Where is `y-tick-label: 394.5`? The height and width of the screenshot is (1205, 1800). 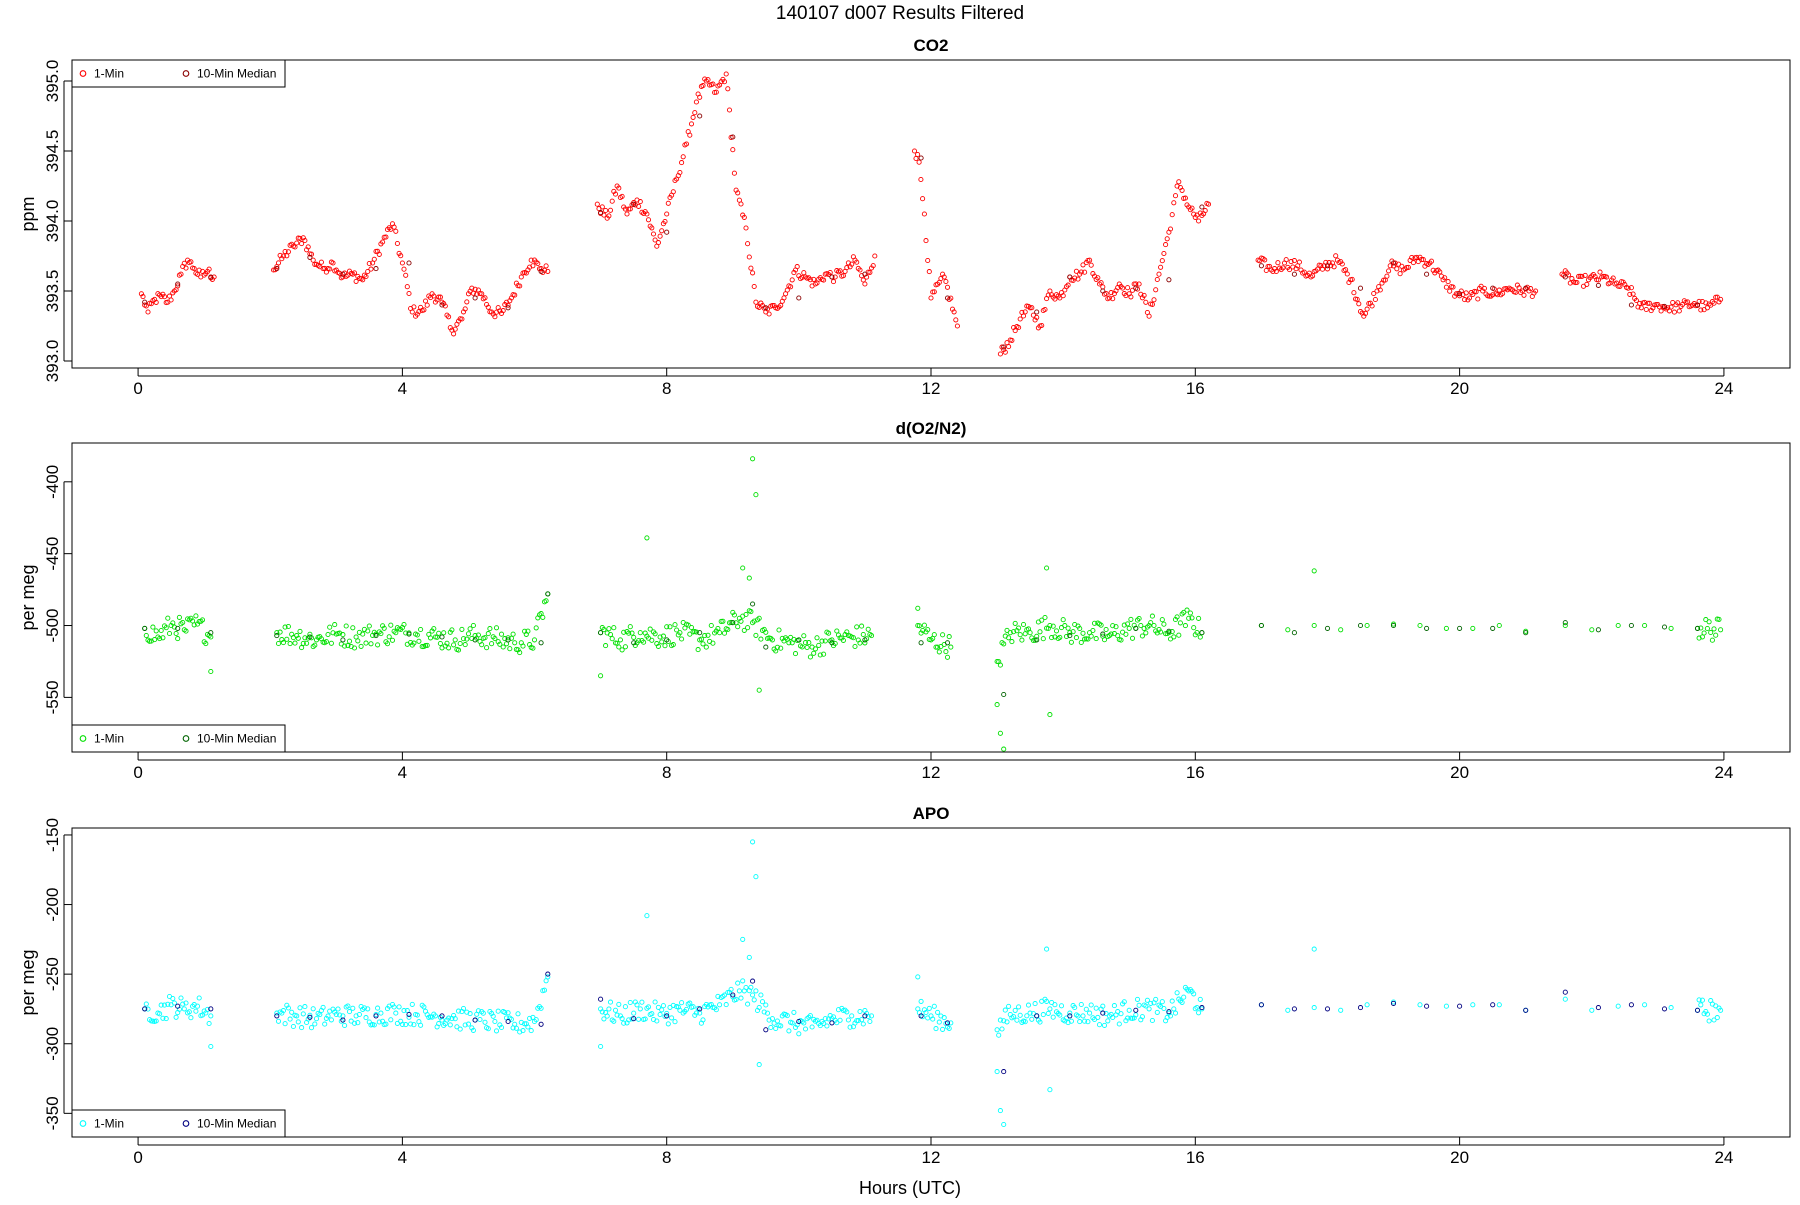
y-tick-label: 394.5 is located at coordinates (52, 151).